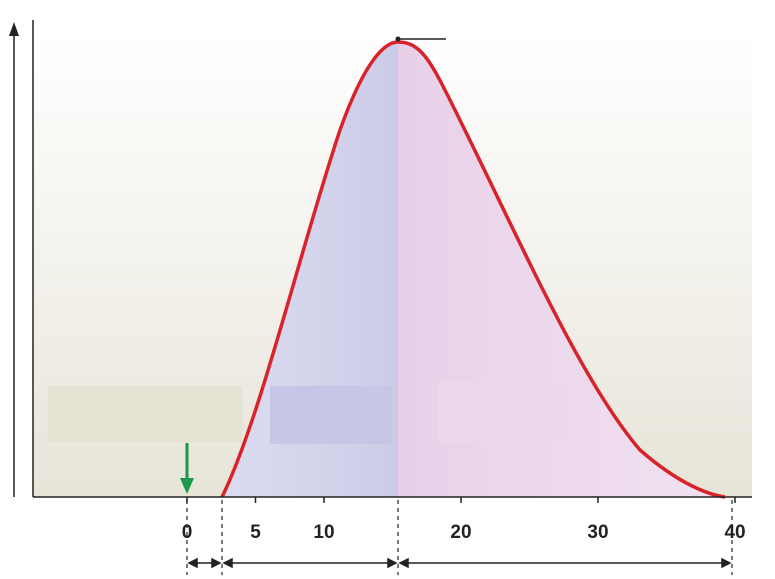 The height and width of the screenshot is (579, 775). Describe the element at coordinates (460, 532) in the screenshot. I see `x-tick-label: 20` at that location.